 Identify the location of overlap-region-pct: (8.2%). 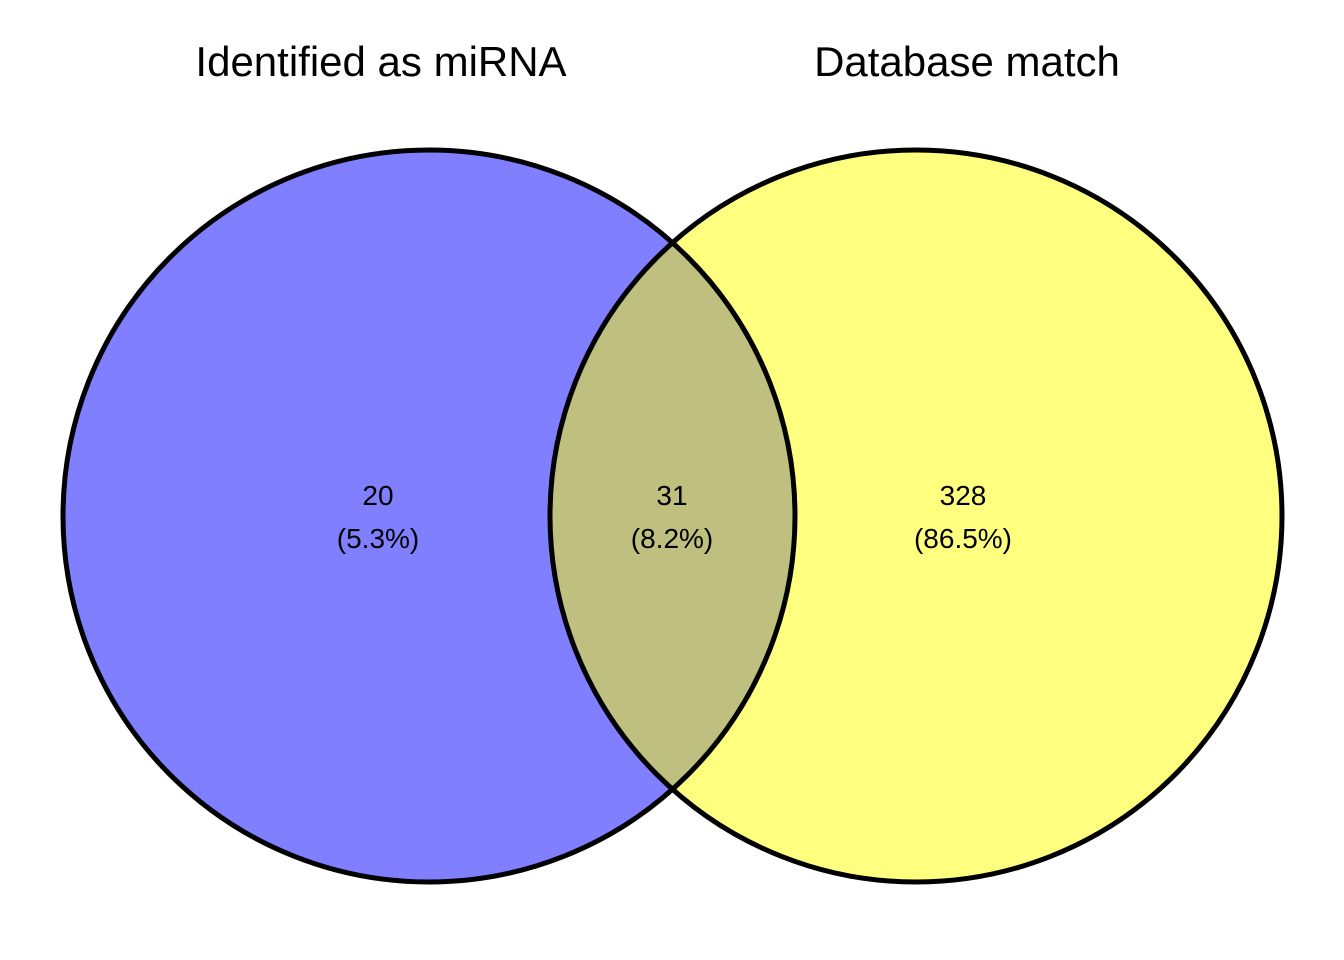
(672, 538).